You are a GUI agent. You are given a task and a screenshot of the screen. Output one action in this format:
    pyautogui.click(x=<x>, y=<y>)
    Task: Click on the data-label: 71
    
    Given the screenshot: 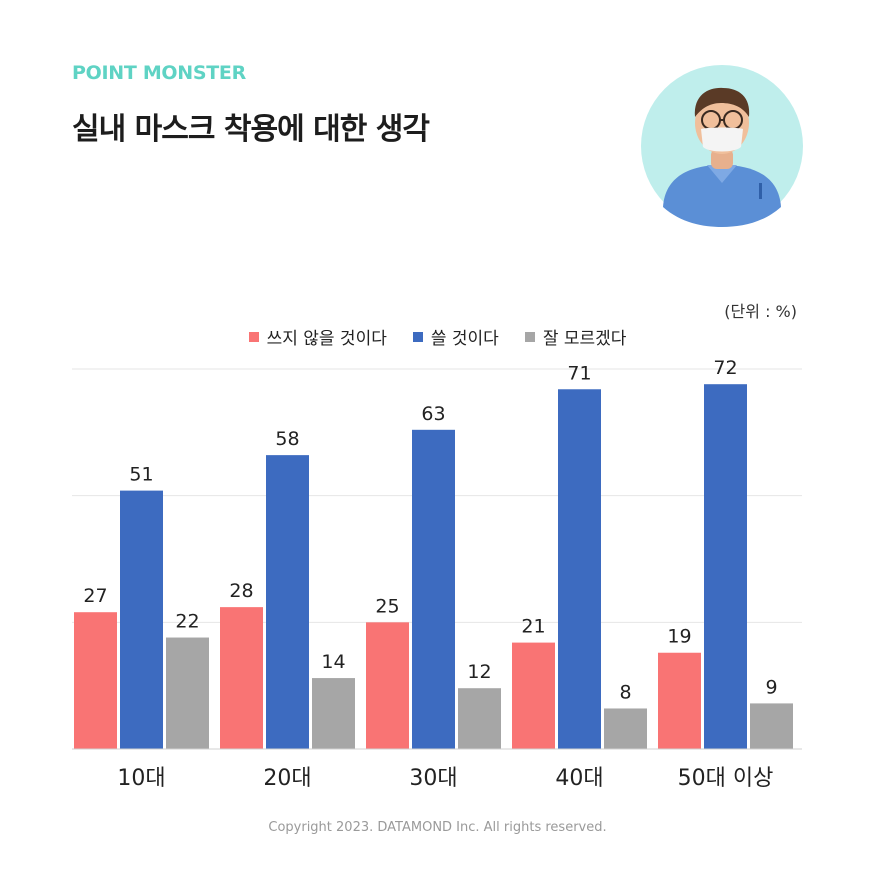 What is the action you would take?
    pyautogui.click(x=579, y=373)
    